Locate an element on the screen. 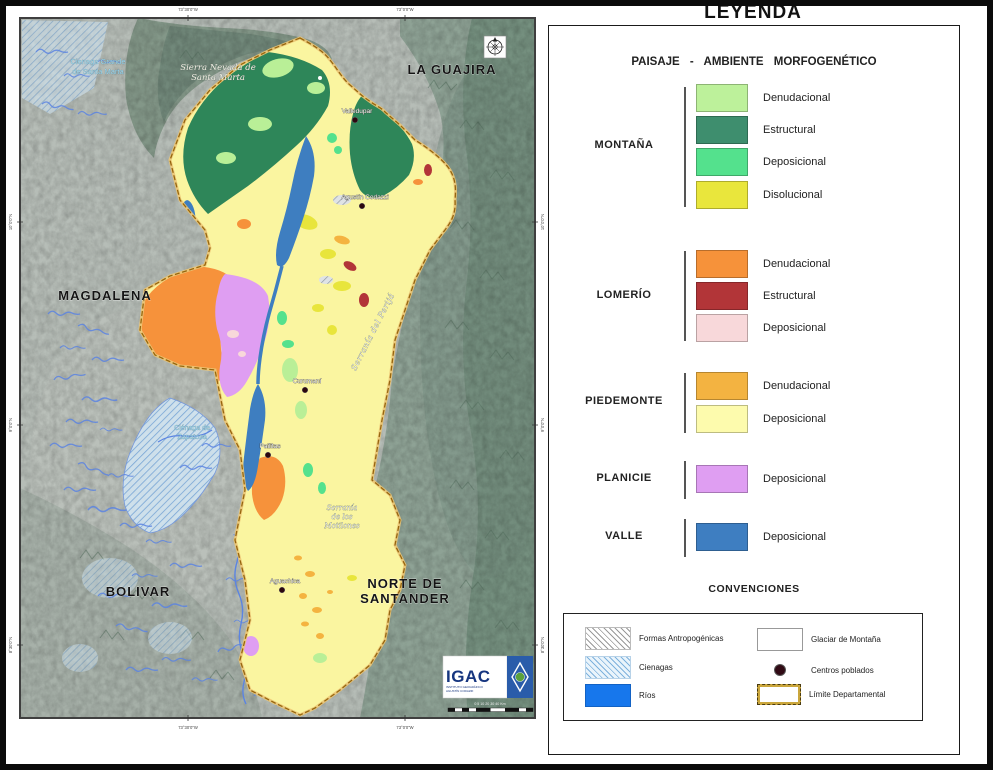 The height and width of the screenshot is (770, 993). swatch-piedemonte-deposicional is located at coordinates (722, 419).